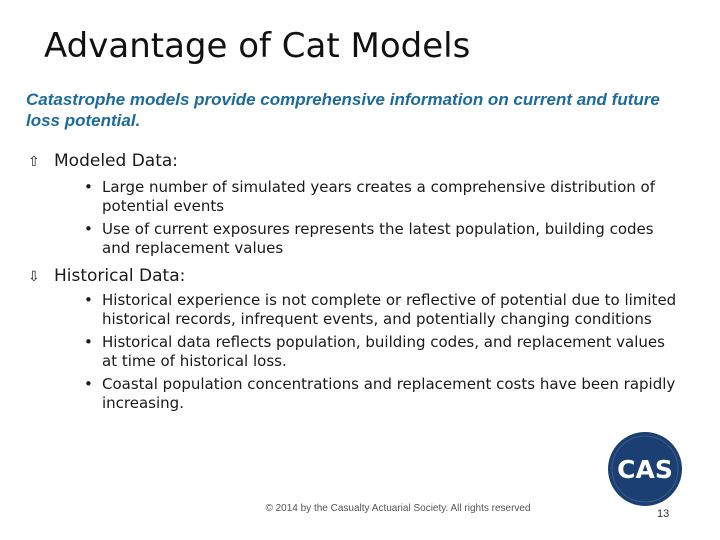  I want to click on logo-circle, so click(645, 469).